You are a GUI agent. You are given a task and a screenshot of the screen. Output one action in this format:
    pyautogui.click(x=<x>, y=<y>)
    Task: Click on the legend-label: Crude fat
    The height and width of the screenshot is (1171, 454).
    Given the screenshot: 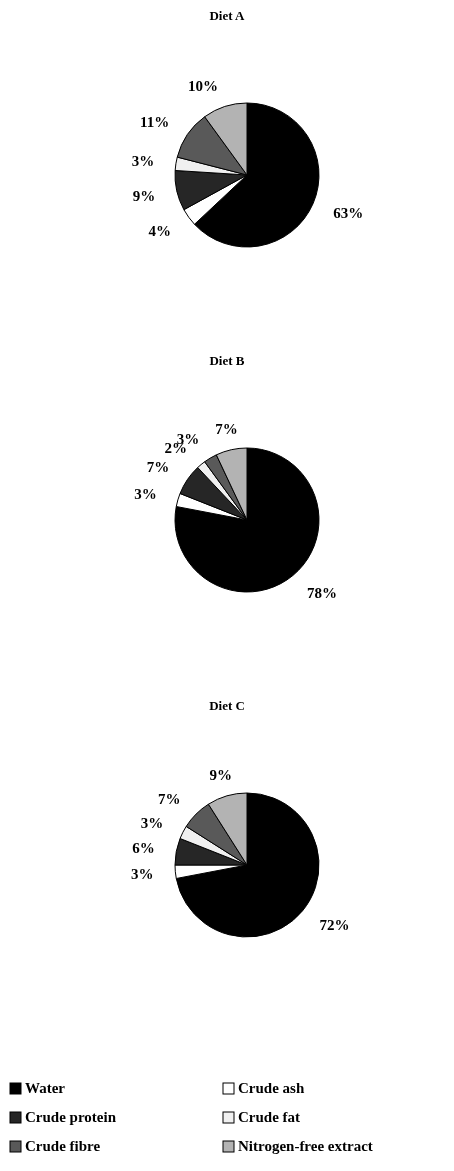 What is the action you would take?
    pyautogui.click(x=269, y=1117)
    